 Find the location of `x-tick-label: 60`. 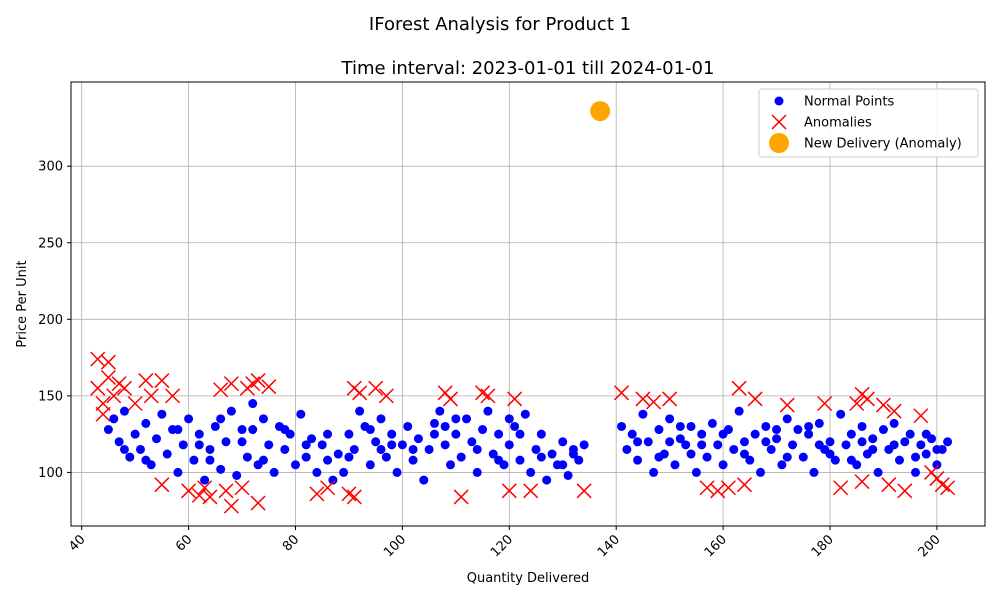

x-tick-label: 60 is located at coordinates (184, 543).